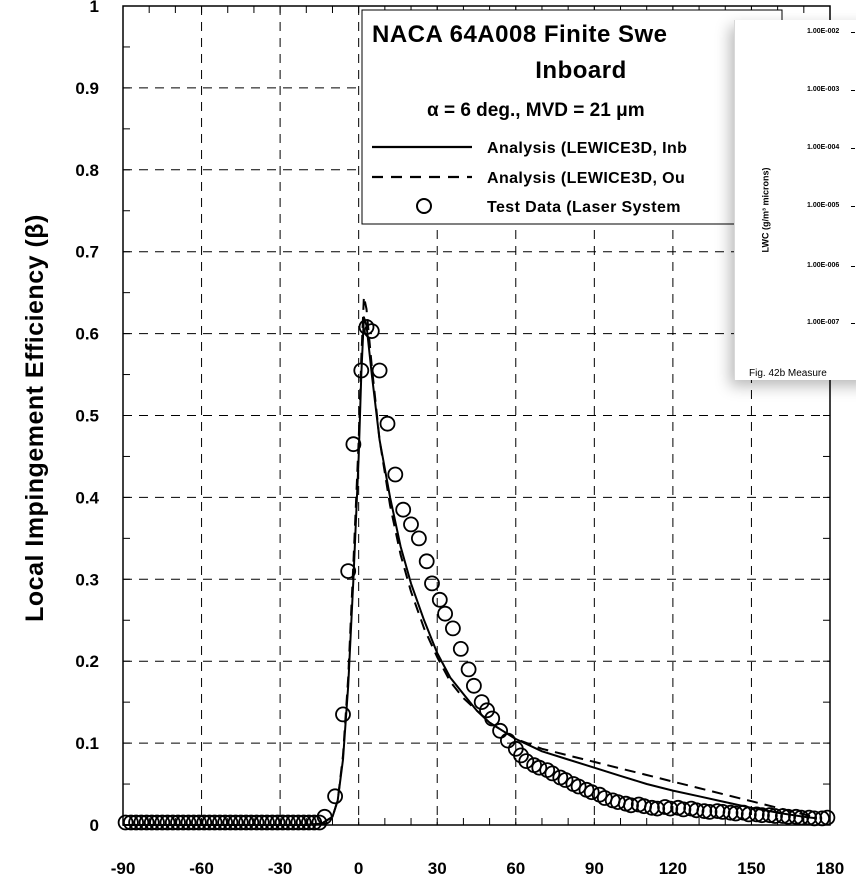 The height and width of the screenshot is (887, 856). I want to click on y-tick-label: 0.3, so click(87, 579).